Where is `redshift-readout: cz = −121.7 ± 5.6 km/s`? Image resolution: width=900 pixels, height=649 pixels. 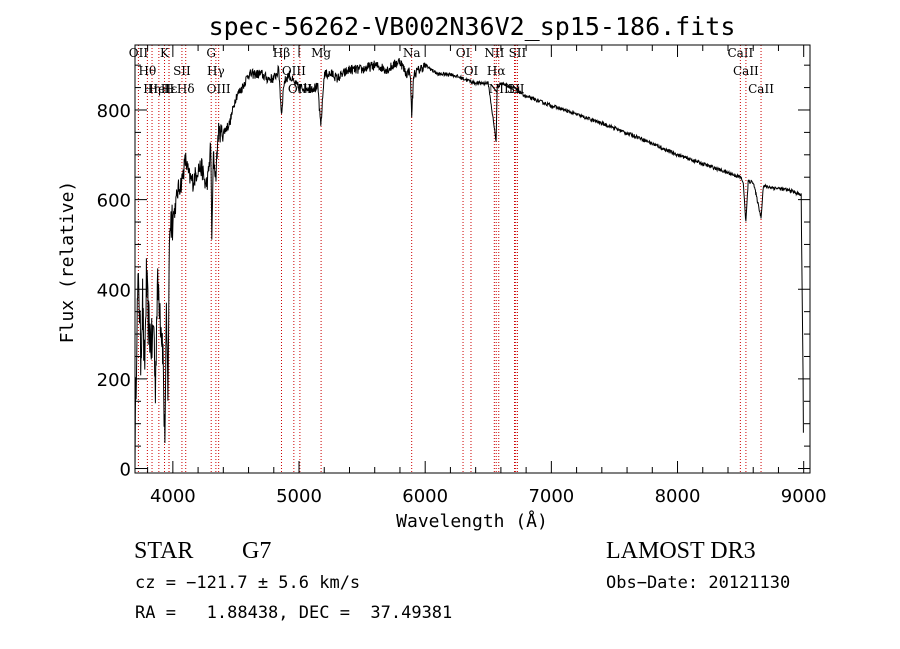
redshift-readout: cz = −121.7 ± 5.6 km/s is located at coordinates (248, 583).